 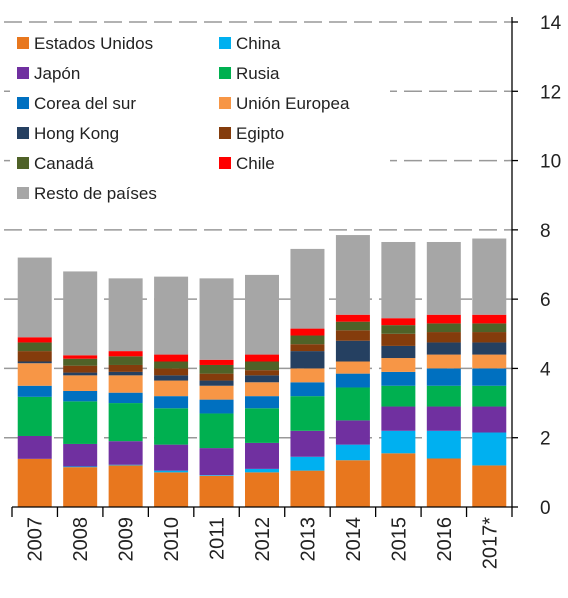 What do you see at coordinates (172, 539) in the screenshot?
I see `x-tick-label: 2010` at bounding box center [172, 539].